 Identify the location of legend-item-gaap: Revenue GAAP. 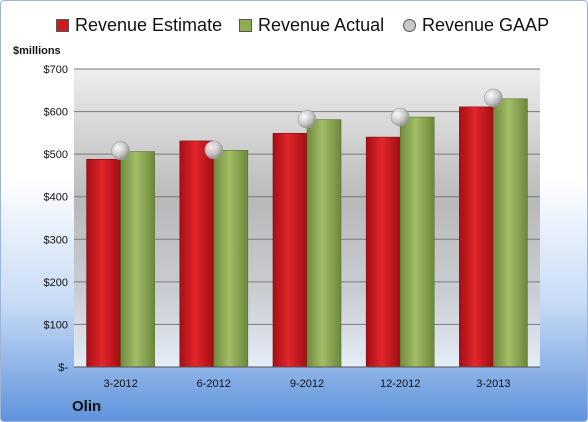
(476, 25).